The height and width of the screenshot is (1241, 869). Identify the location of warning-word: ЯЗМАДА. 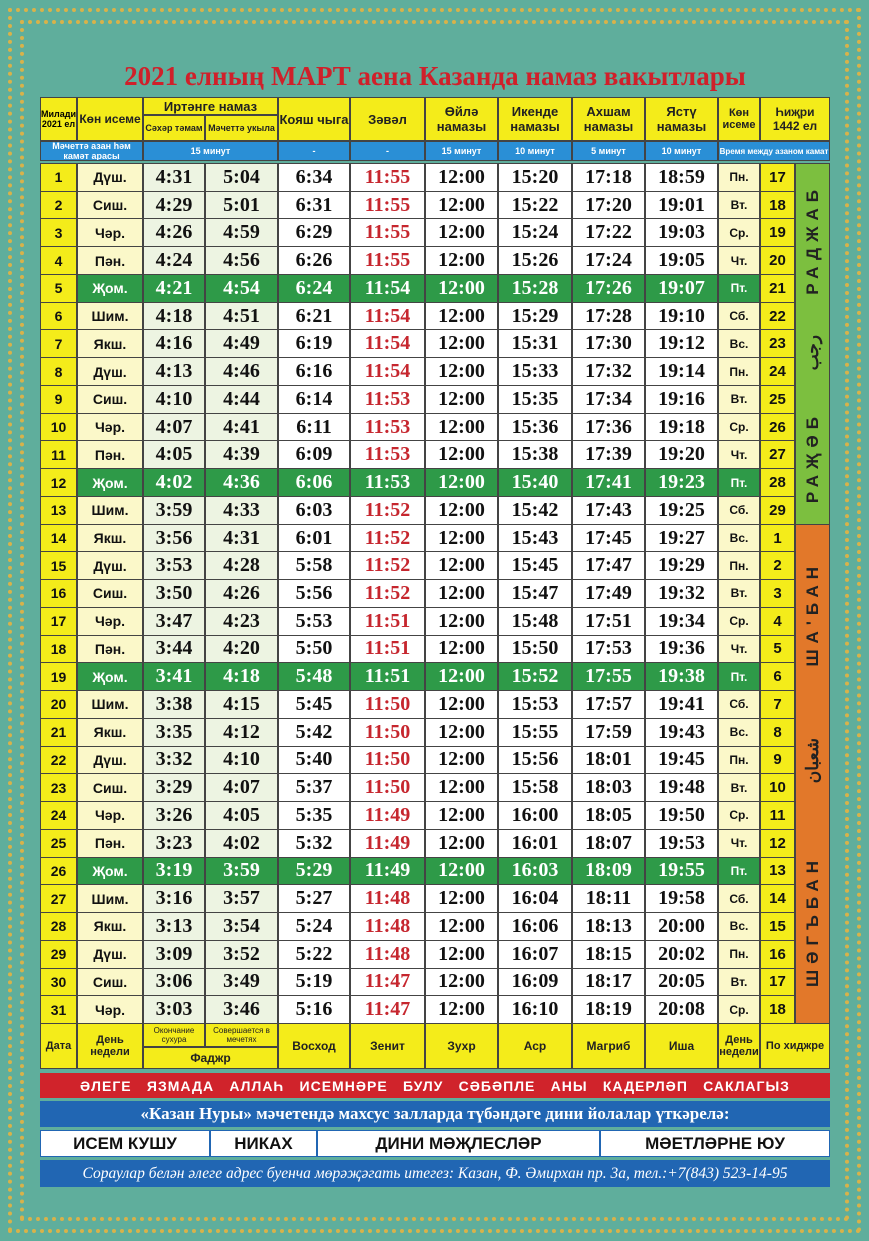
(180, 1085).